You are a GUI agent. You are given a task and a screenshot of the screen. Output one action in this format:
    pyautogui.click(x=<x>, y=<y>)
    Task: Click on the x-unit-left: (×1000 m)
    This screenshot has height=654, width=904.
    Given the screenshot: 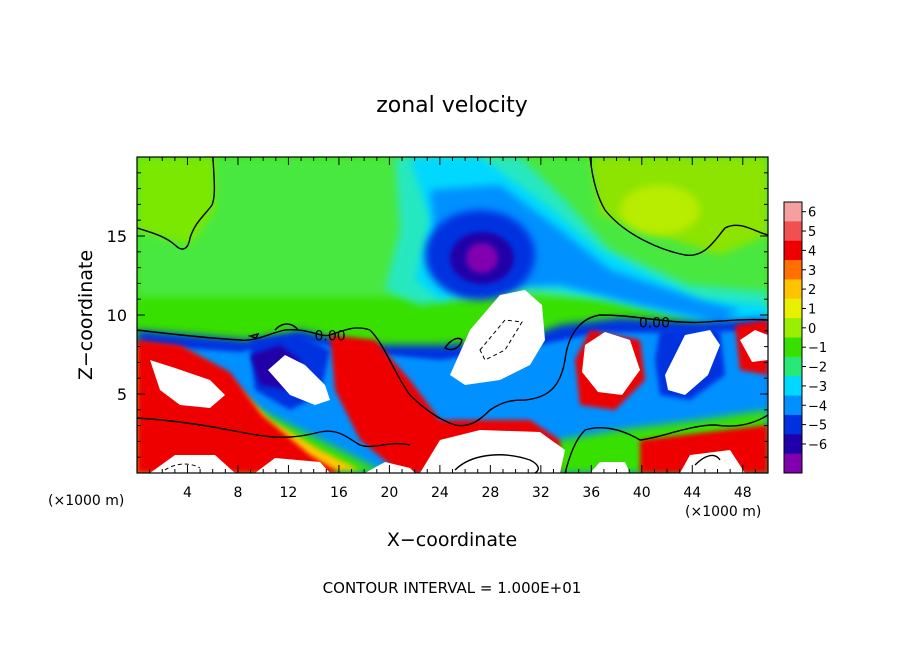 What is the action you would take?
    pyautogui.click(x=86, y=501)
    